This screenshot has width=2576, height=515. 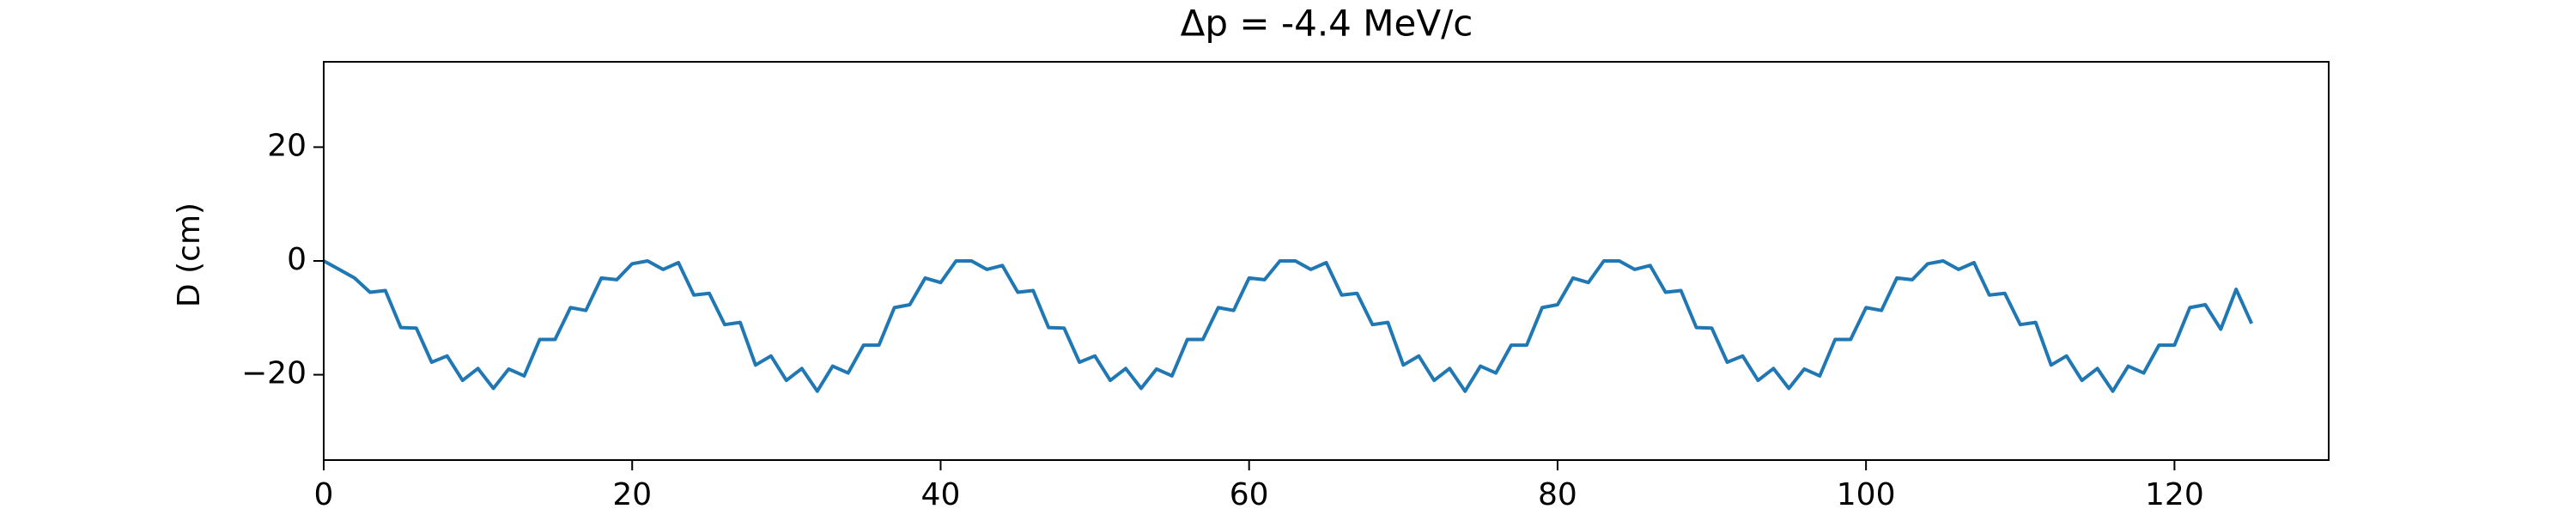 What do you see at coordinates (632, 494) in the screenshot?
I see `x-tick-label: 20` at bounding box center [632, 494].